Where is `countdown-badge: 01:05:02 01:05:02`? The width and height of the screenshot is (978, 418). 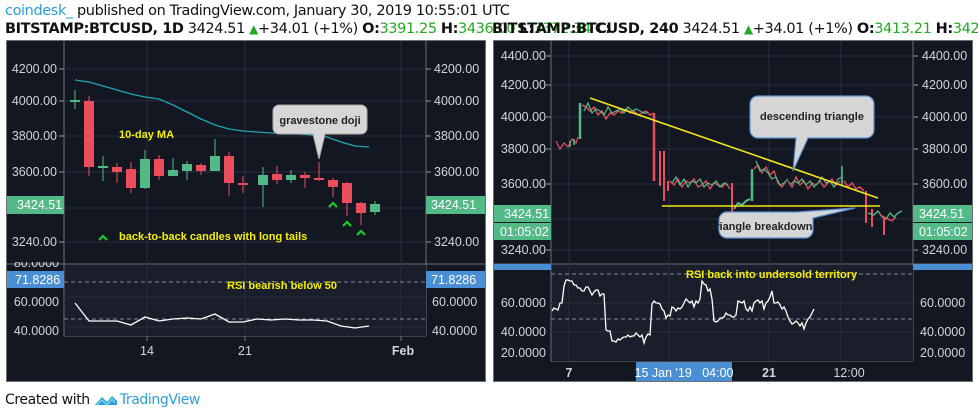 countdown-badge: 01:05:02 01:05:02 is located at coordinates (733, 231).